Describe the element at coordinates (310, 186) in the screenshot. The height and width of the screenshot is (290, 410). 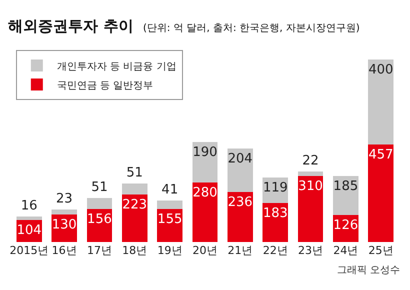
I see `data-label: 310` at that location.